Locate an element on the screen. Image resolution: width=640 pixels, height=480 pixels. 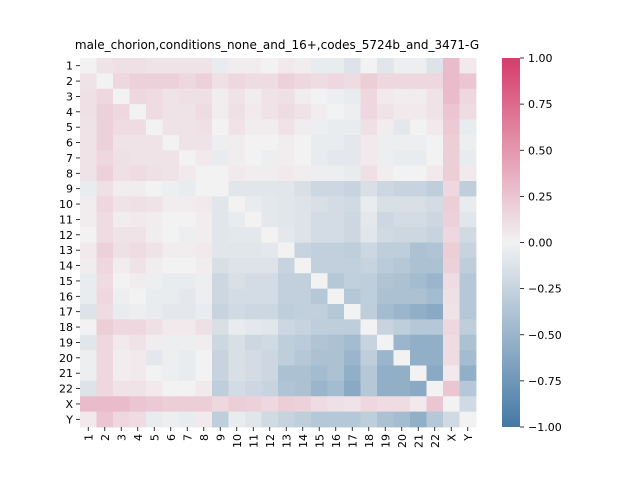
y-tick-label: 15 is located at coordinates (66, 281).